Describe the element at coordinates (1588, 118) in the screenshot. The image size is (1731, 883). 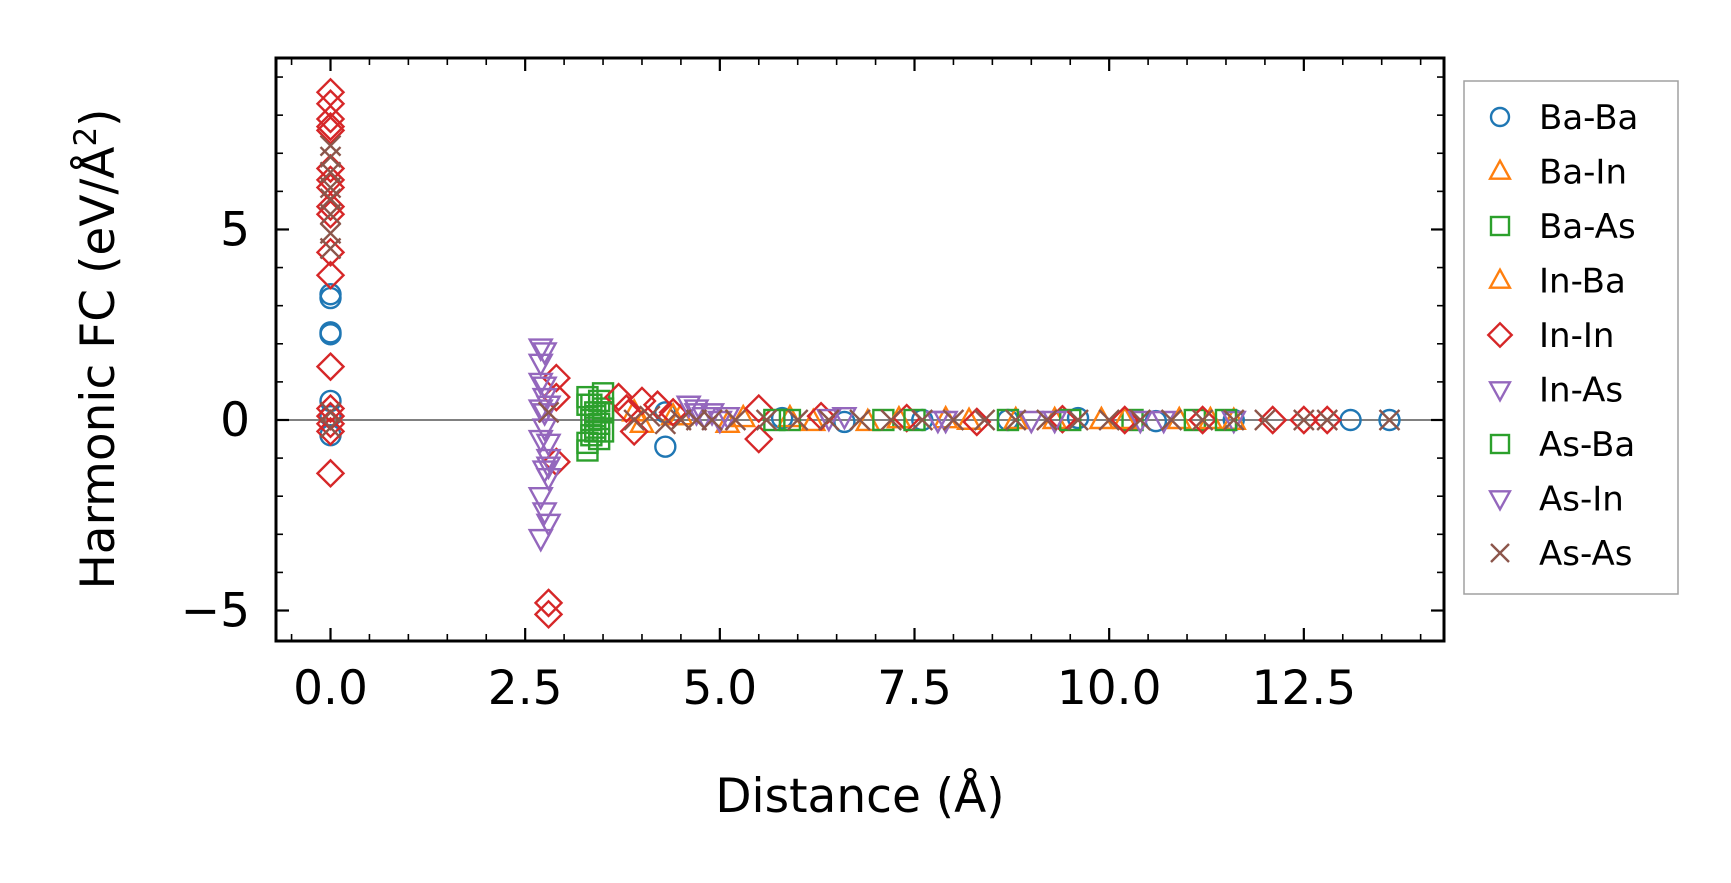
I see `legend-label: Ba-Ba` at that location.